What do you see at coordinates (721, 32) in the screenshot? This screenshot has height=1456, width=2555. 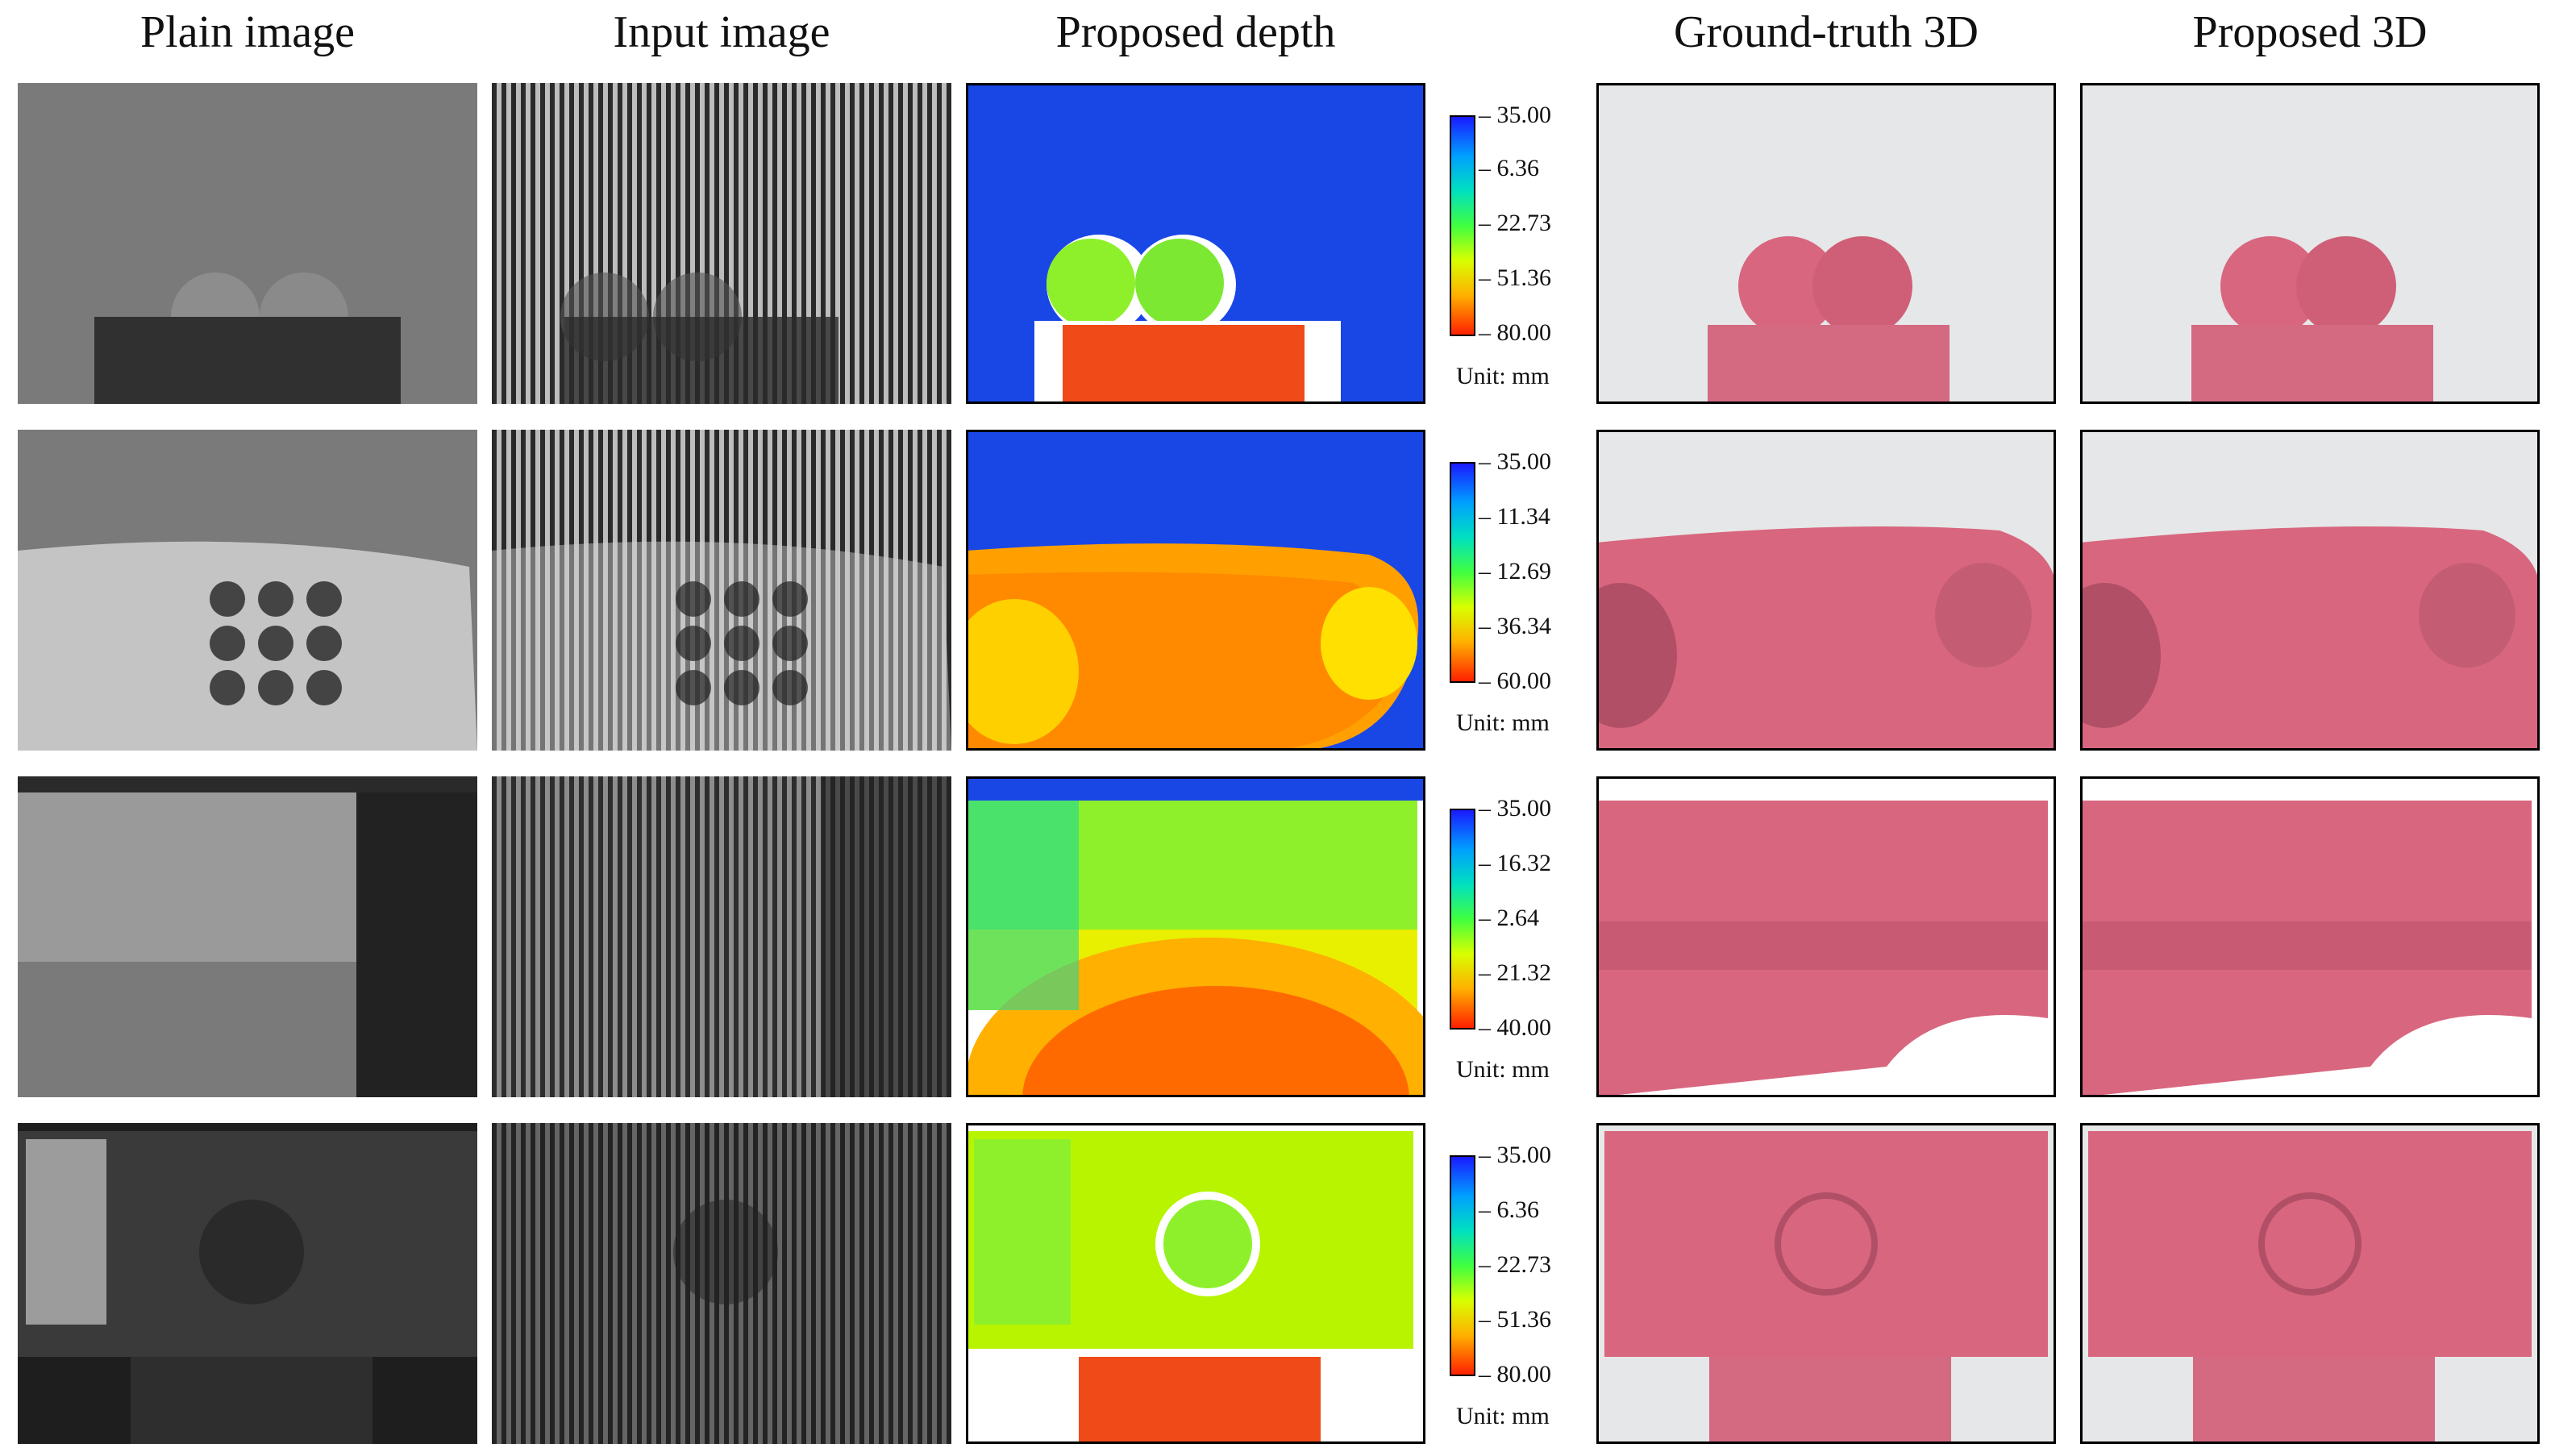 I see `header-input-image: Input image` at bounding box center [721, 32].